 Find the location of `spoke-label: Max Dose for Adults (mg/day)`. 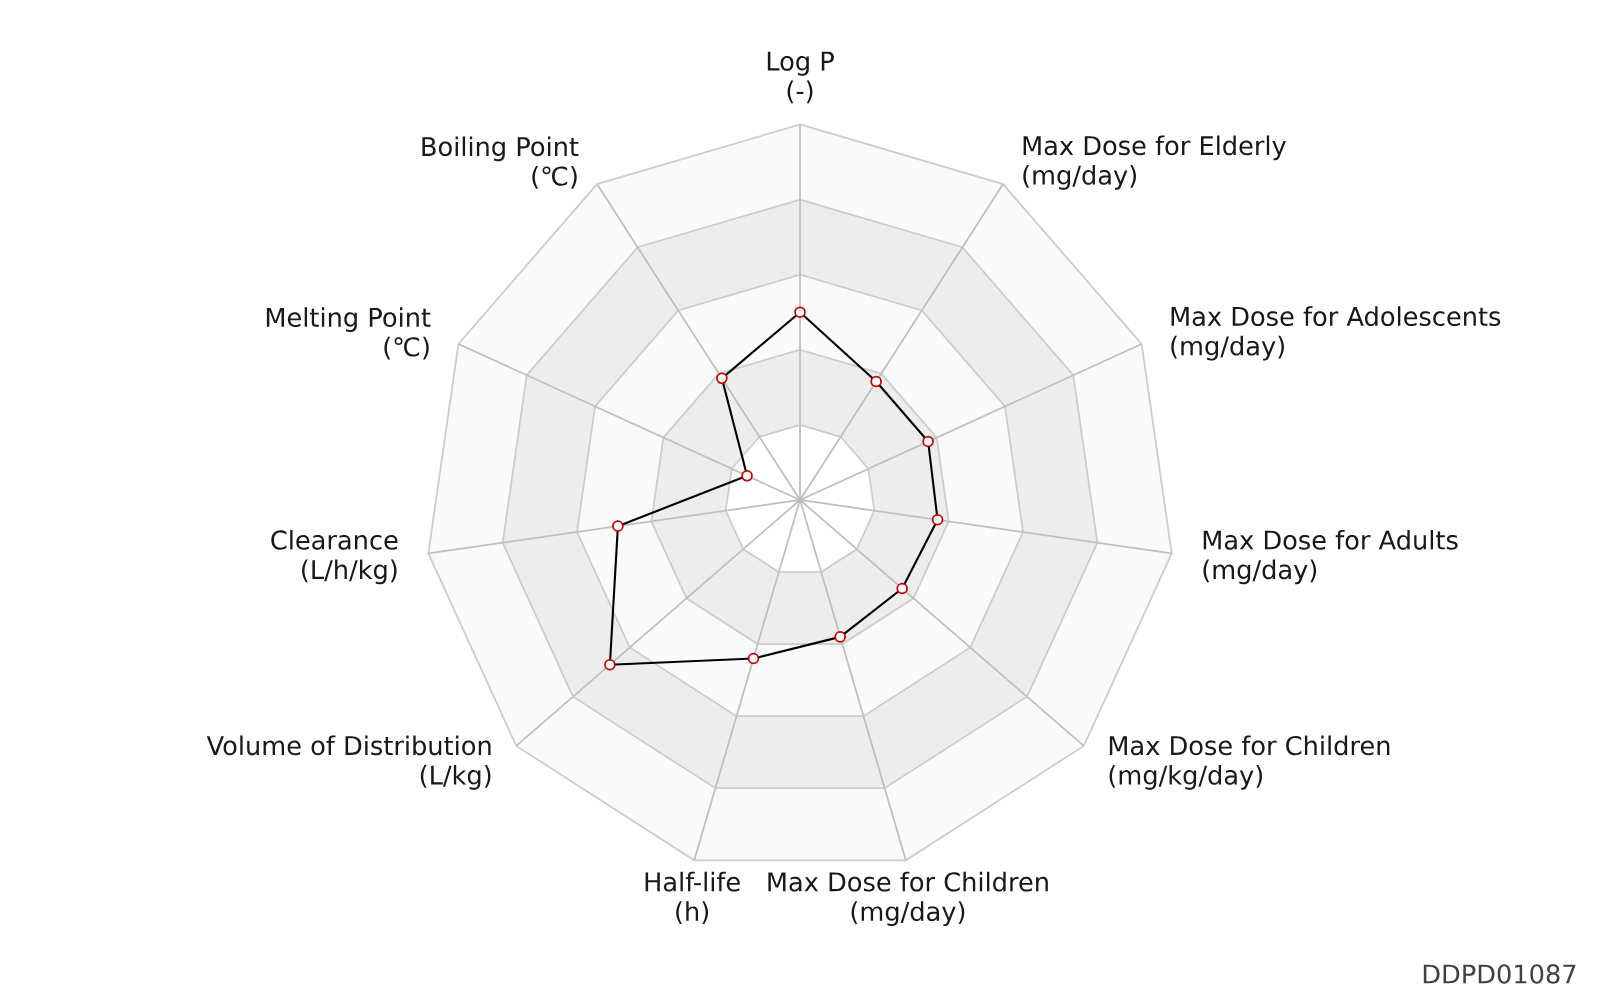

spoke-label: Max Dose for Adults (mg/day) is located at coordinates (1330, 557).